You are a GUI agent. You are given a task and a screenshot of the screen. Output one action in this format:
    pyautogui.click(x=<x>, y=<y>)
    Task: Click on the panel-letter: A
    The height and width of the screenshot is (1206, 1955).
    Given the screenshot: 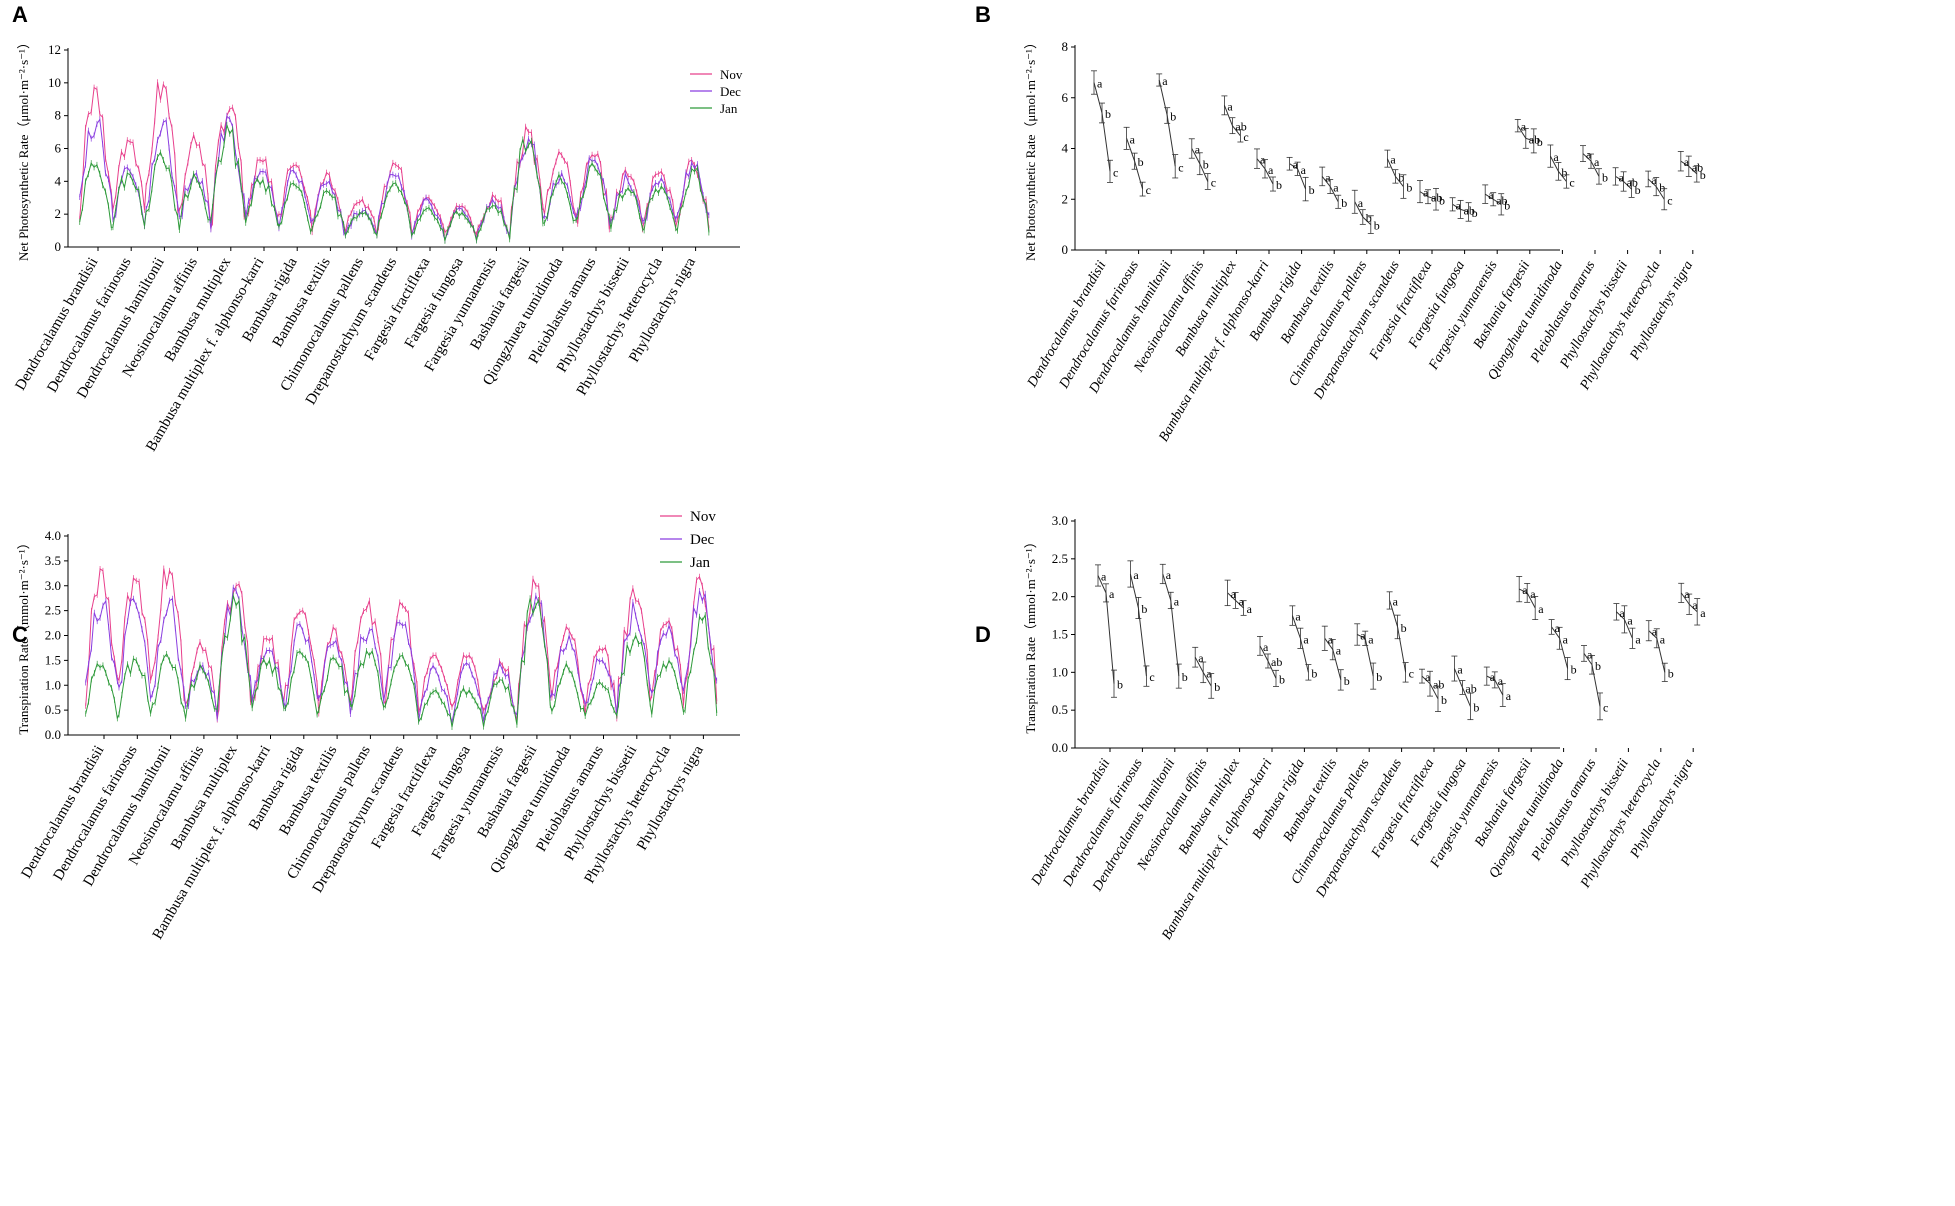 What is the action you would take?
    pyautogui.click(x=20, y=14)
    